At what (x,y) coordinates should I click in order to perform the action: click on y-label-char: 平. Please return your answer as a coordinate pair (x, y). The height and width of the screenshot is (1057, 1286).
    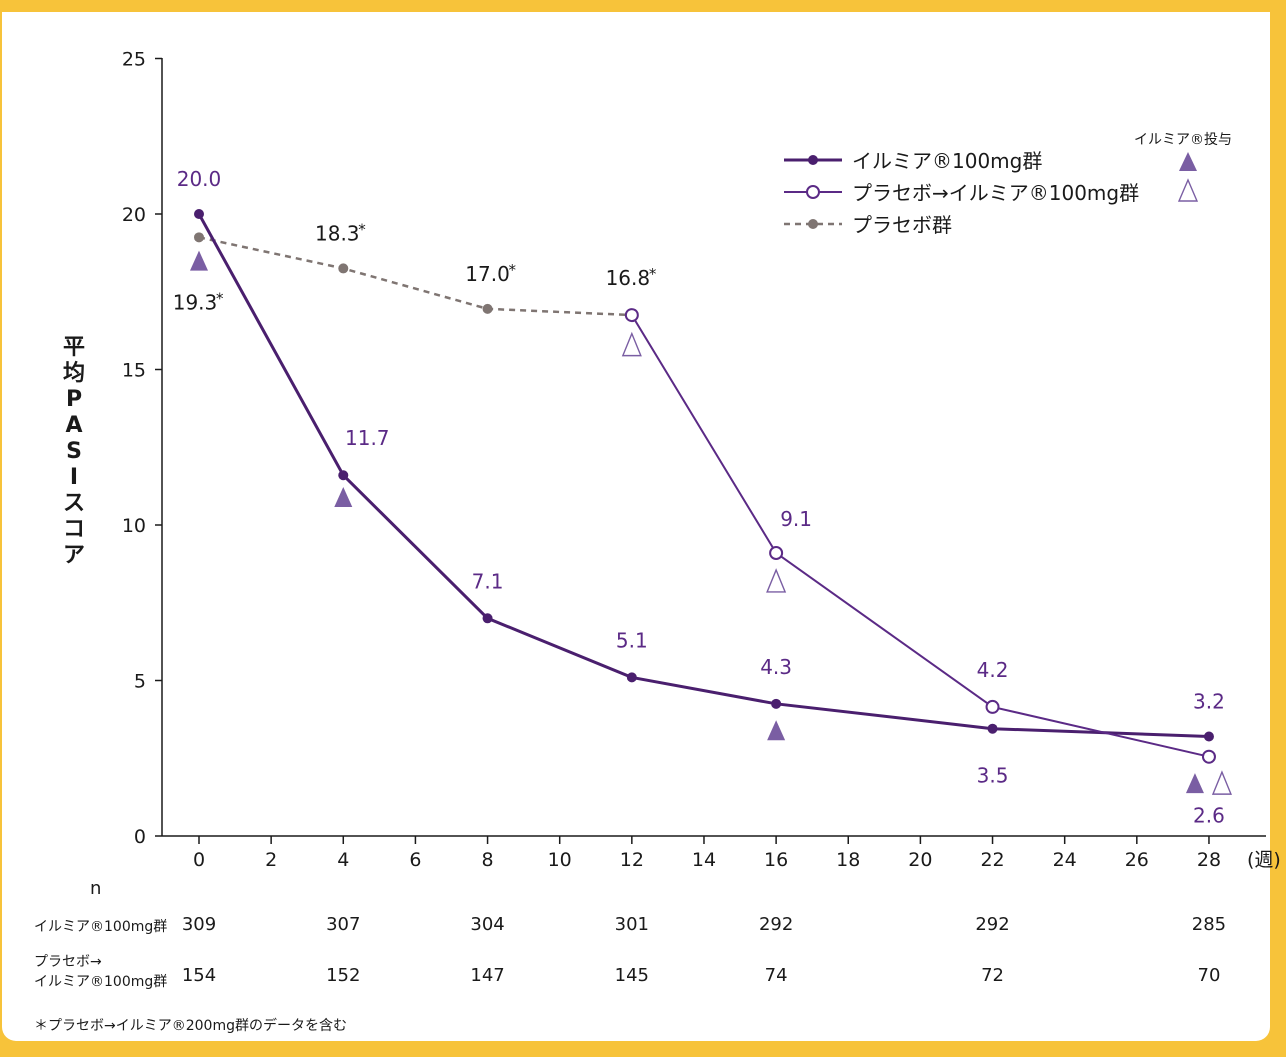
    Looking at the image, I should click on (74, 347).